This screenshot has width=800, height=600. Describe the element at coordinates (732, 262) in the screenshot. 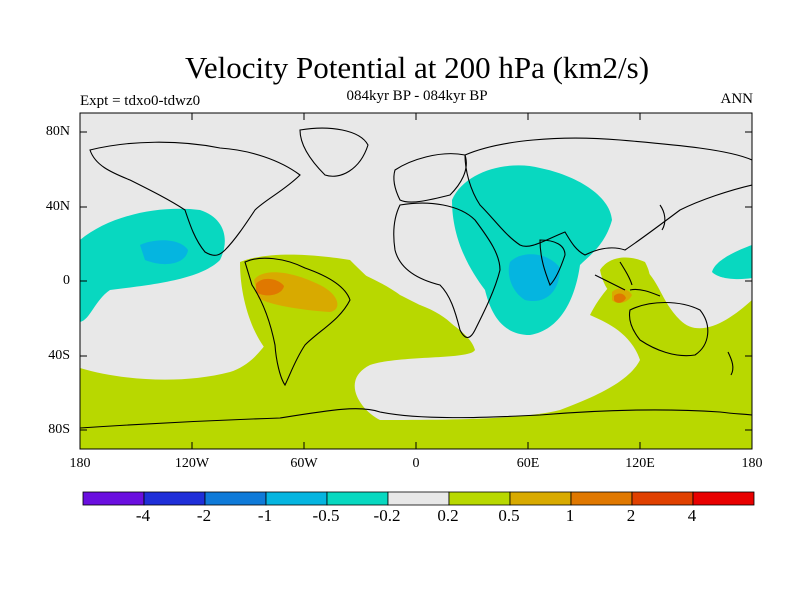

I see `contour-negative-wpacific` at that location.